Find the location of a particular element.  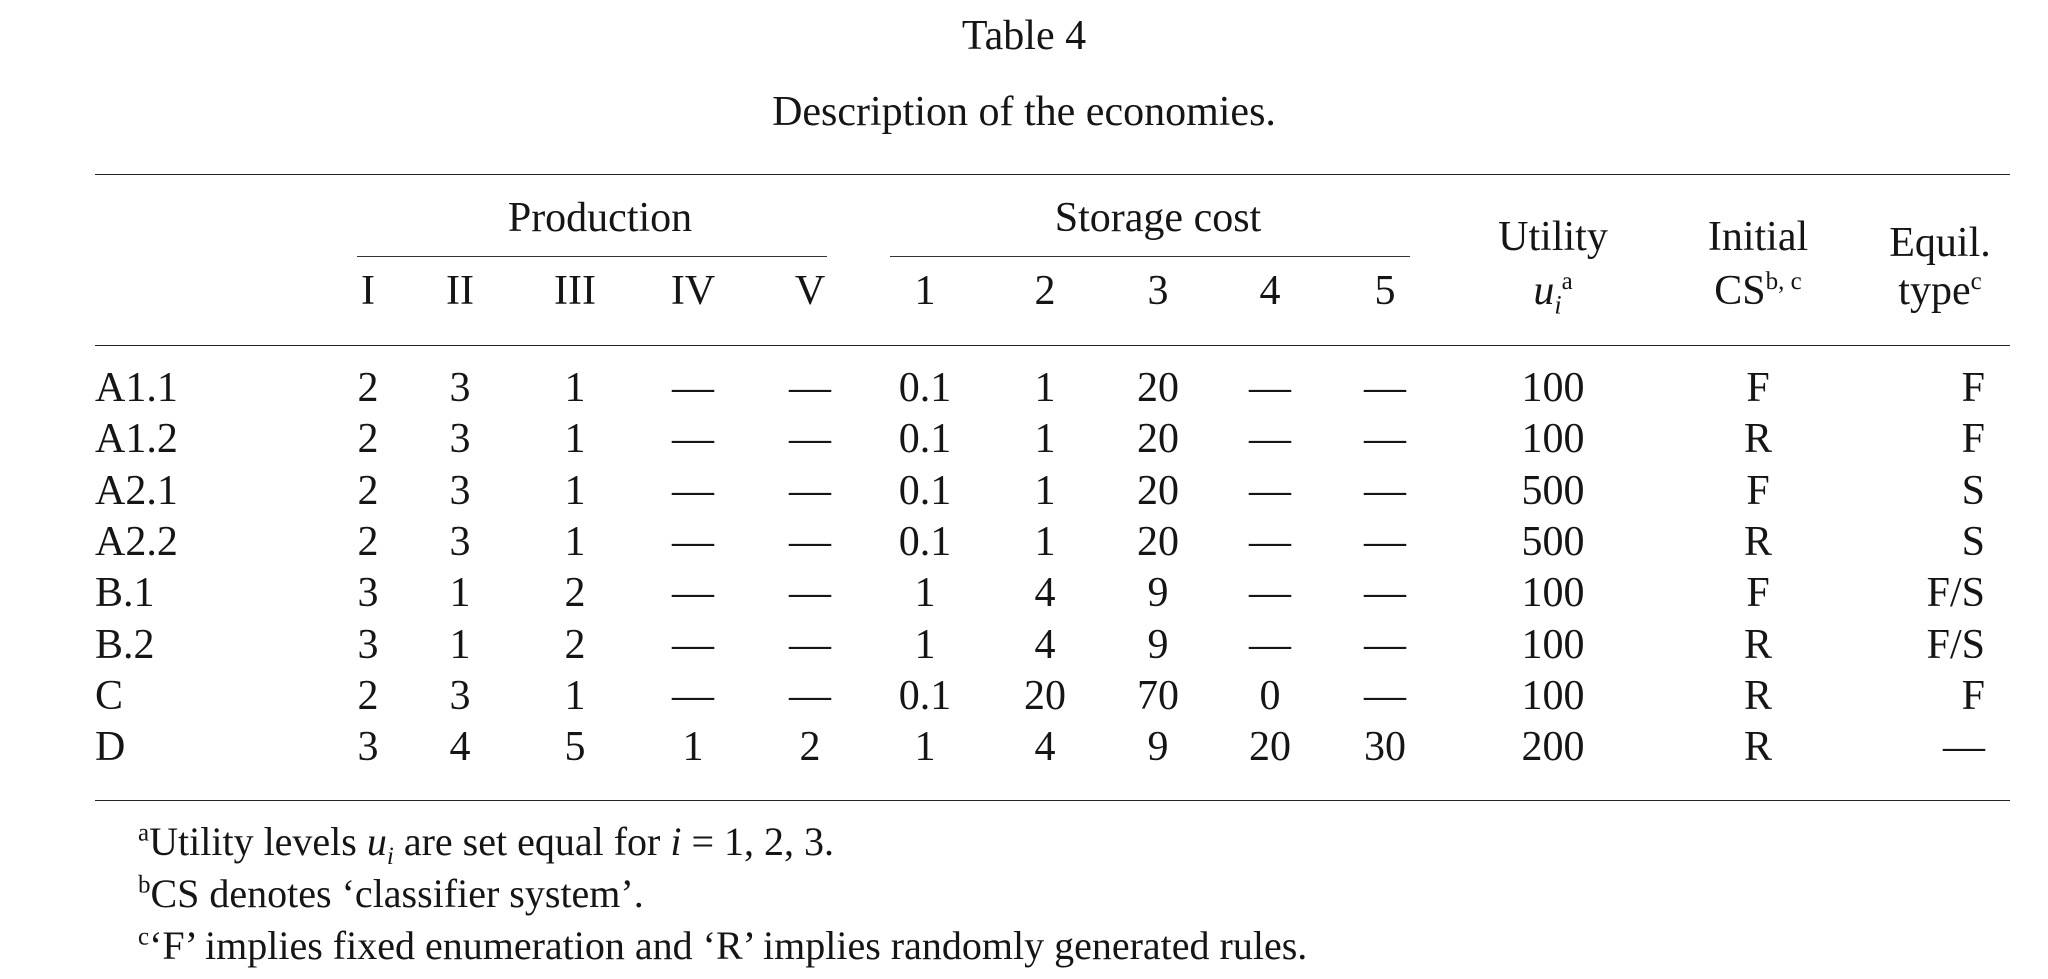

row-label: A1.1 is located at coordinates (136, 388).